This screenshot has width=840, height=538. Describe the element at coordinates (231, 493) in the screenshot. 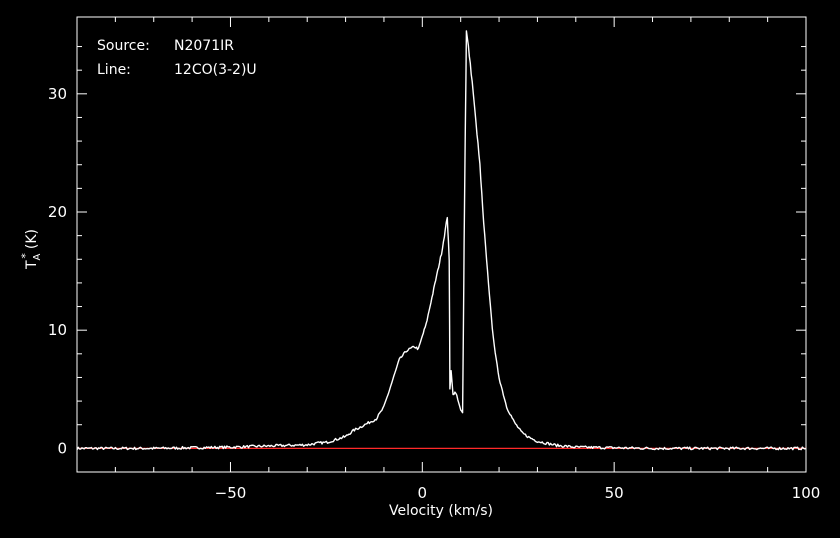

I see `x-tick-label: −50` at that location.